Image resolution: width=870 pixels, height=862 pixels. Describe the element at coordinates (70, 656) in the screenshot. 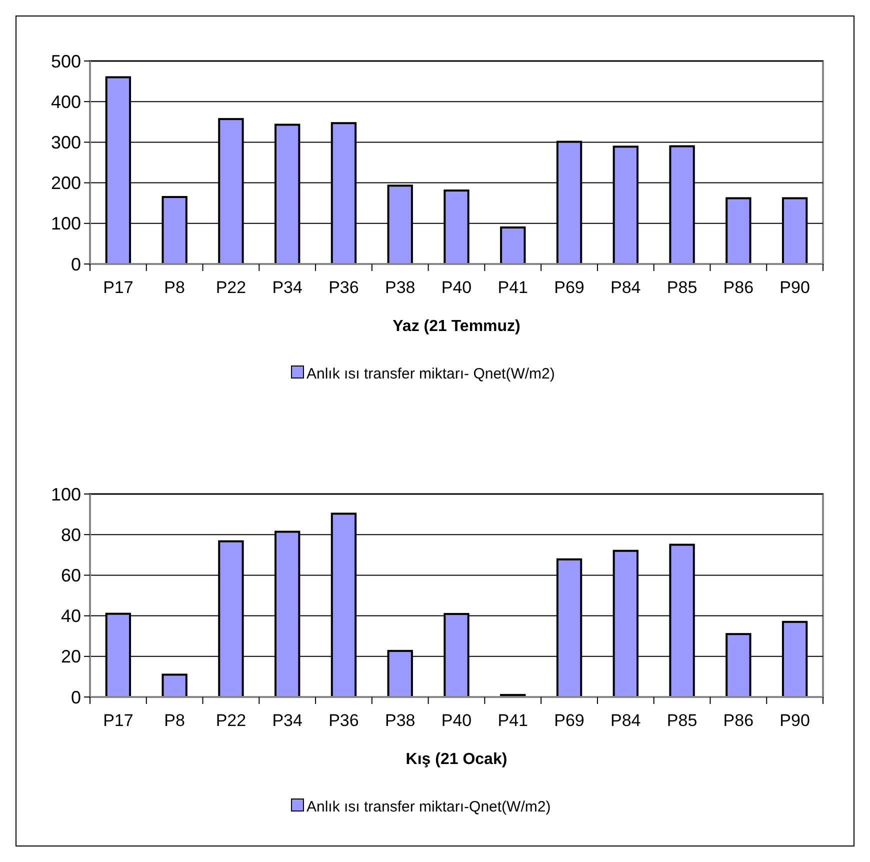

I see `y-tick-label: 20` at that location.